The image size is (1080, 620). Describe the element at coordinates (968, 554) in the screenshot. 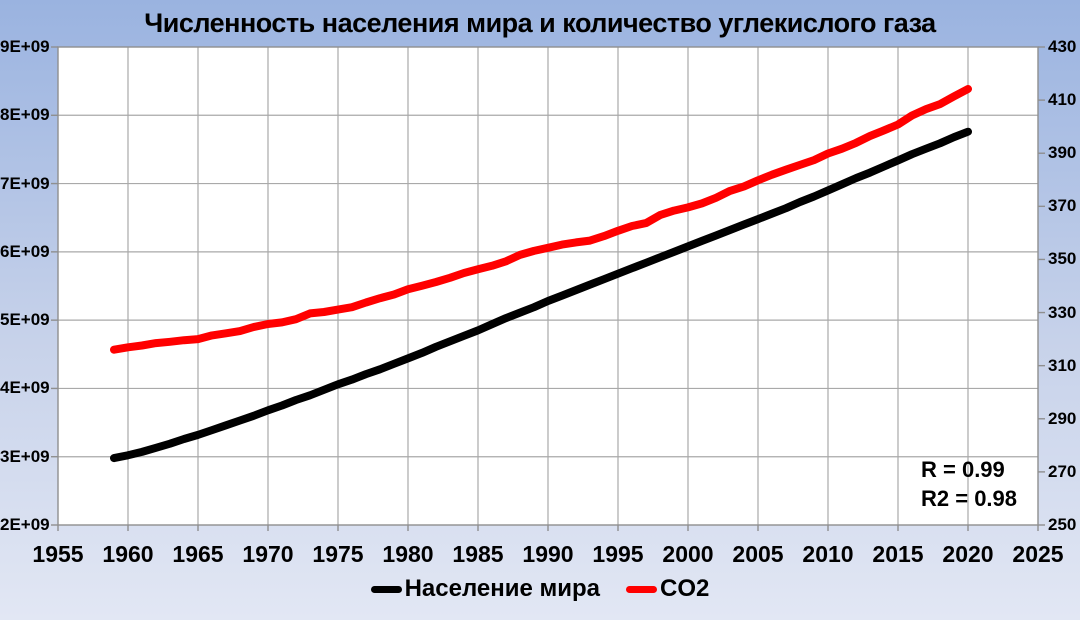

I see `x-axis-tick-label: 2020` at that location.